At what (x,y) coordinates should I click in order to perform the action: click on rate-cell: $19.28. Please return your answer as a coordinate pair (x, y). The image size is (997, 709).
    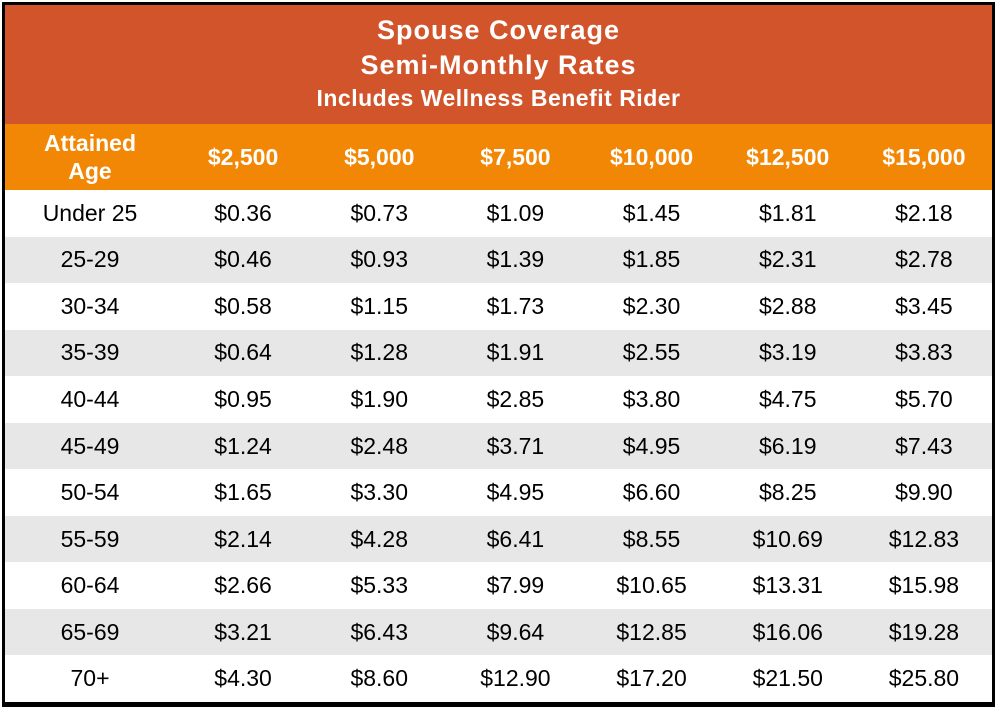
    Looking at the image, I should click on (924, 631).